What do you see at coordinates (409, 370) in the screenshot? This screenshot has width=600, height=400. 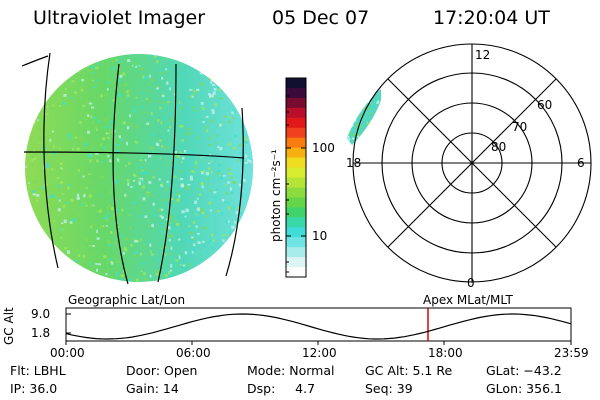 I see `gc-altitude-readout: GC Alt: 5.1 Re` at bounding box center [409, 370].